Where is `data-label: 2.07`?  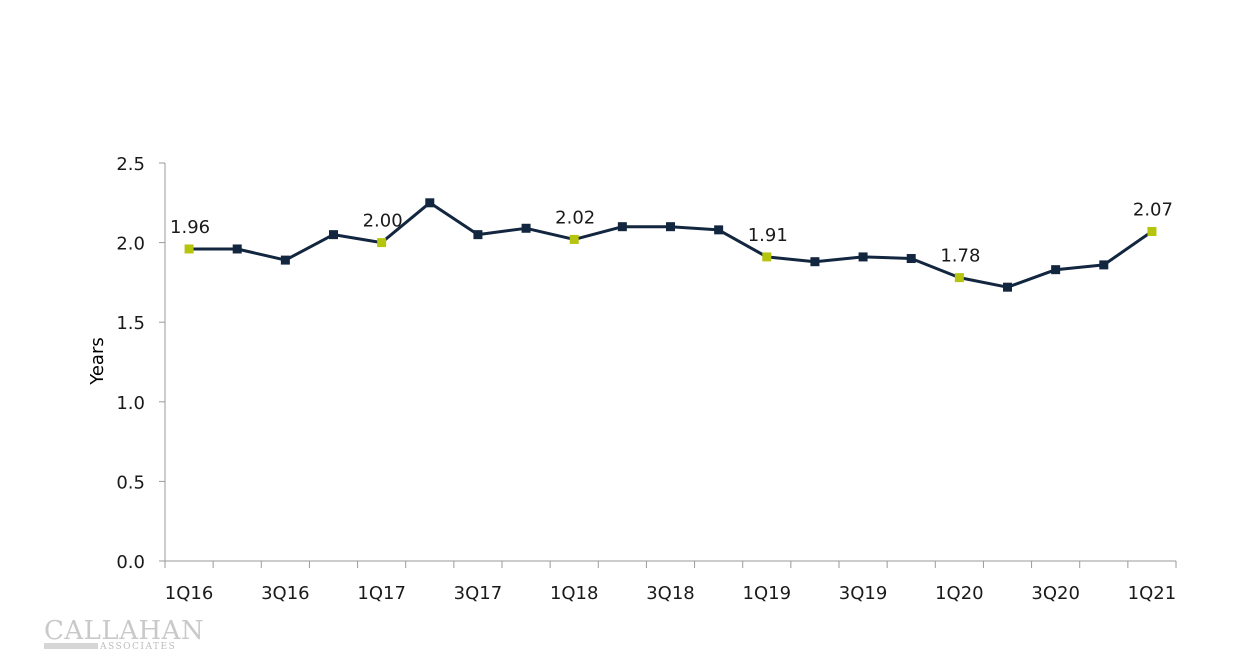
data-label: 2.07 is located at coordinates (1153, 209).